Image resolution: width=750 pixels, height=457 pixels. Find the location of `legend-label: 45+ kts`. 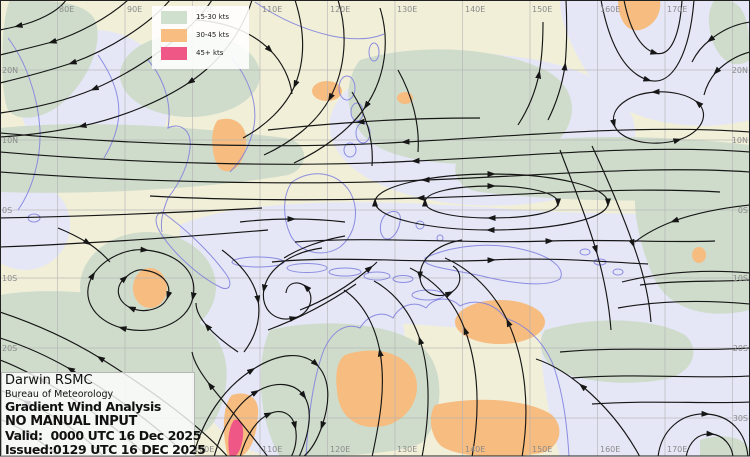

legend-label: 45+ kts is located at coordinates (210, 53).